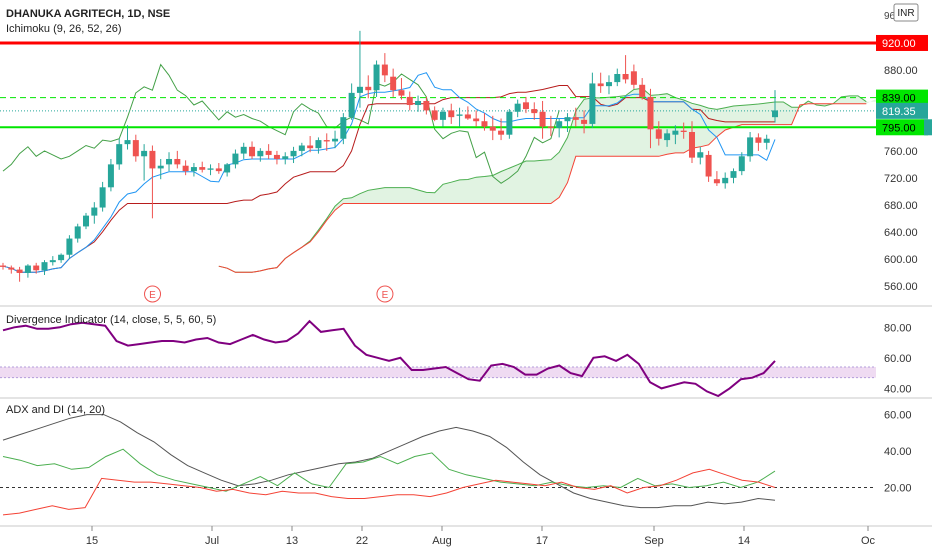 The height and width of the screenshot is (550, 932). I want to click on last-price-tag: 819.35, so click(902, 110).